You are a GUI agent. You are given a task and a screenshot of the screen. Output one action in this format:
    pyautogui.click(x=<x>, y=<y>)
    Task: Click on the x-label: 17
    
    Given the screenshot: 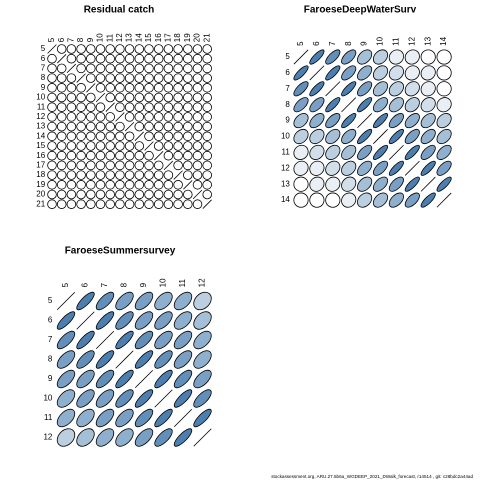 What is the action you would take?
    pyautogui.click(x=168, y=37)
    